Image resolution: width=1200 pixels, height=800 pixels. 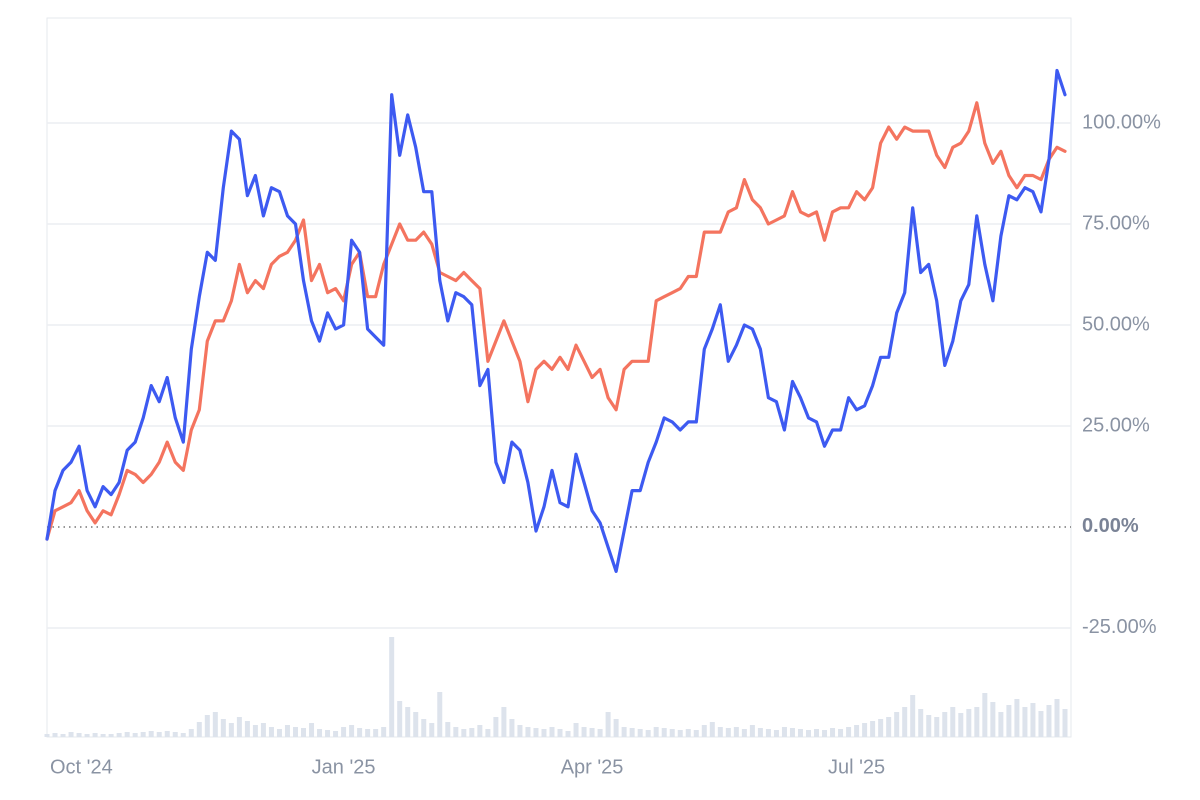 I want to click on y-tick-label: -25.00%, so click(x=1119, y=627).